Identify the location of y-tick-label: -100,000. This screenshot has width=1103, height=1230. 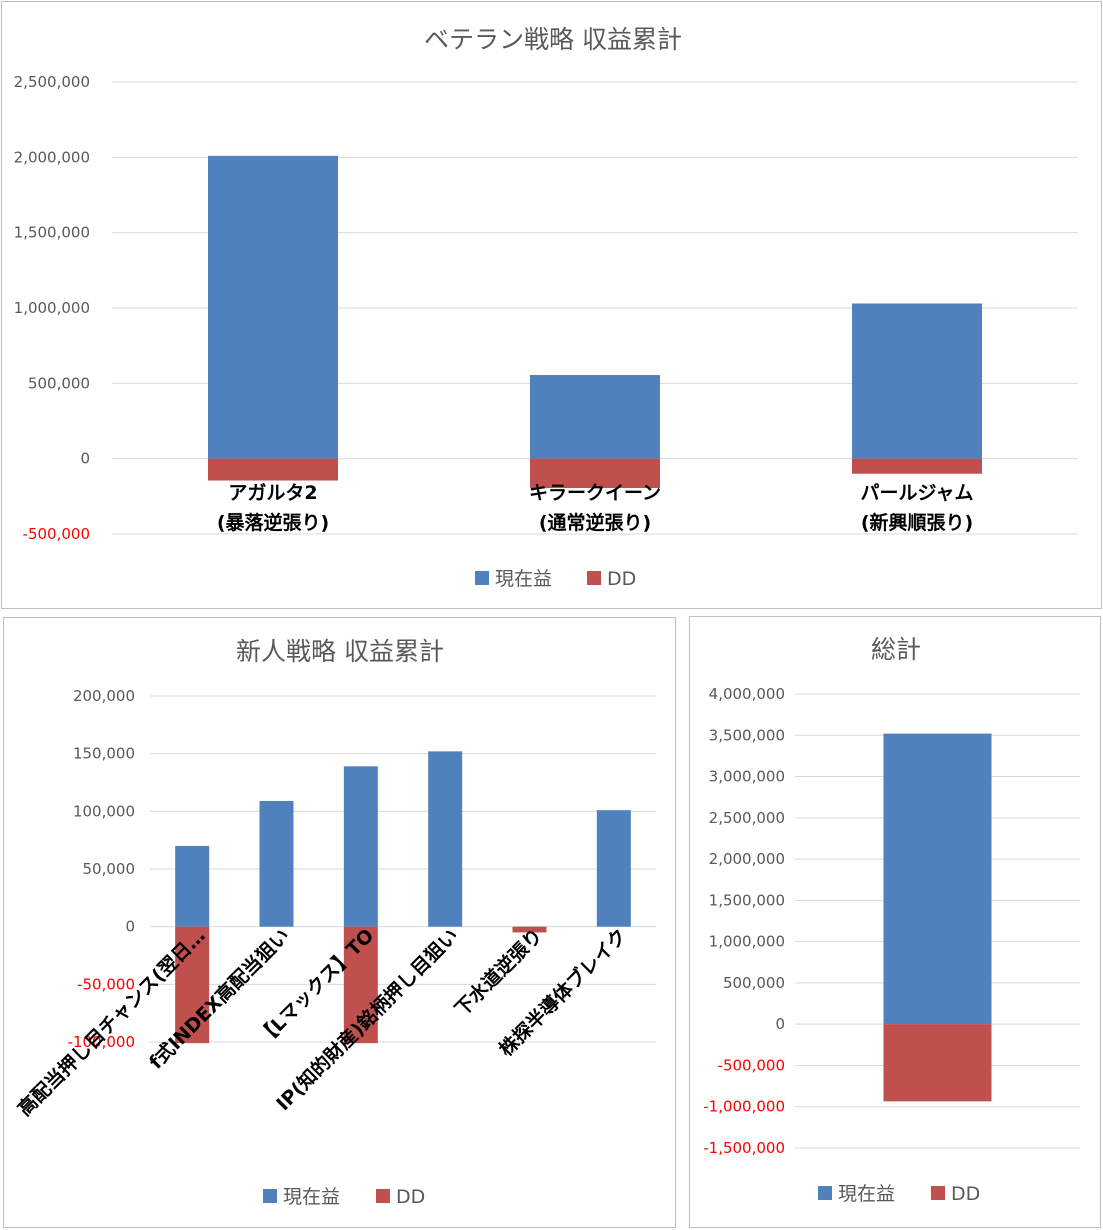
(101, 1042).